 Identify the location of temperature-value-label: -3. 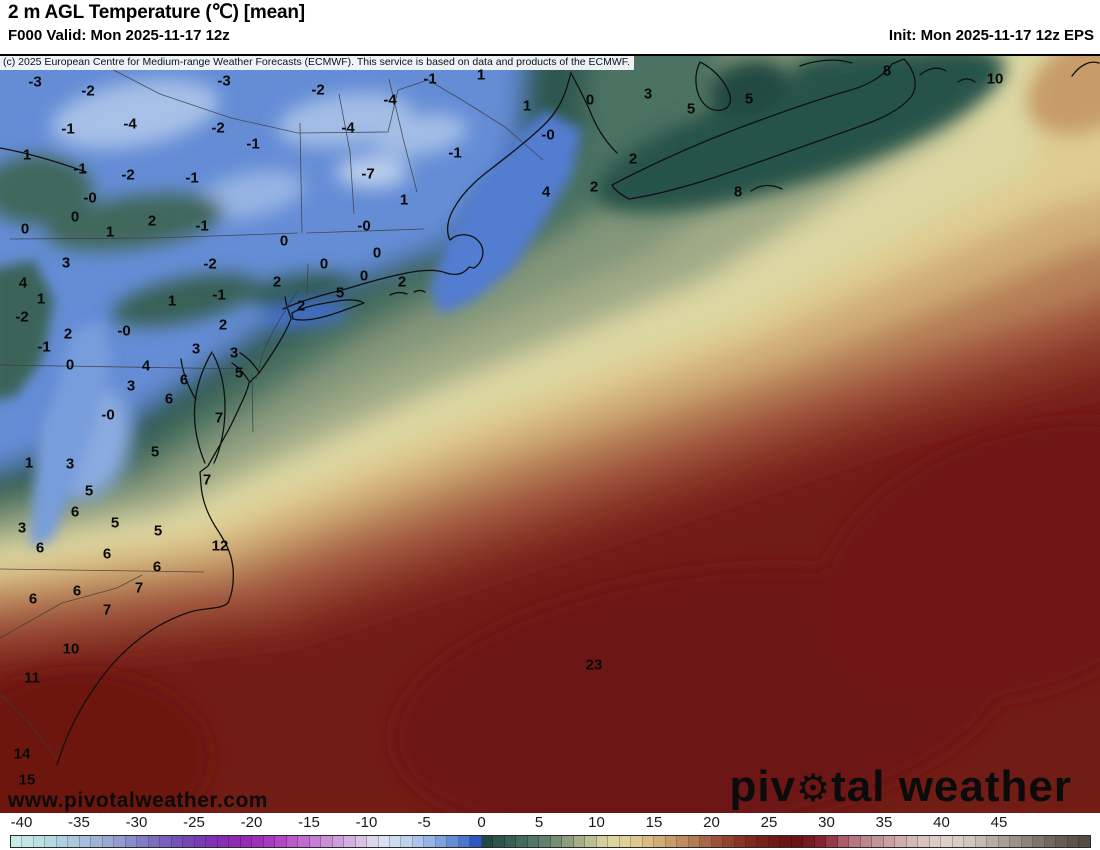
(224, 81).